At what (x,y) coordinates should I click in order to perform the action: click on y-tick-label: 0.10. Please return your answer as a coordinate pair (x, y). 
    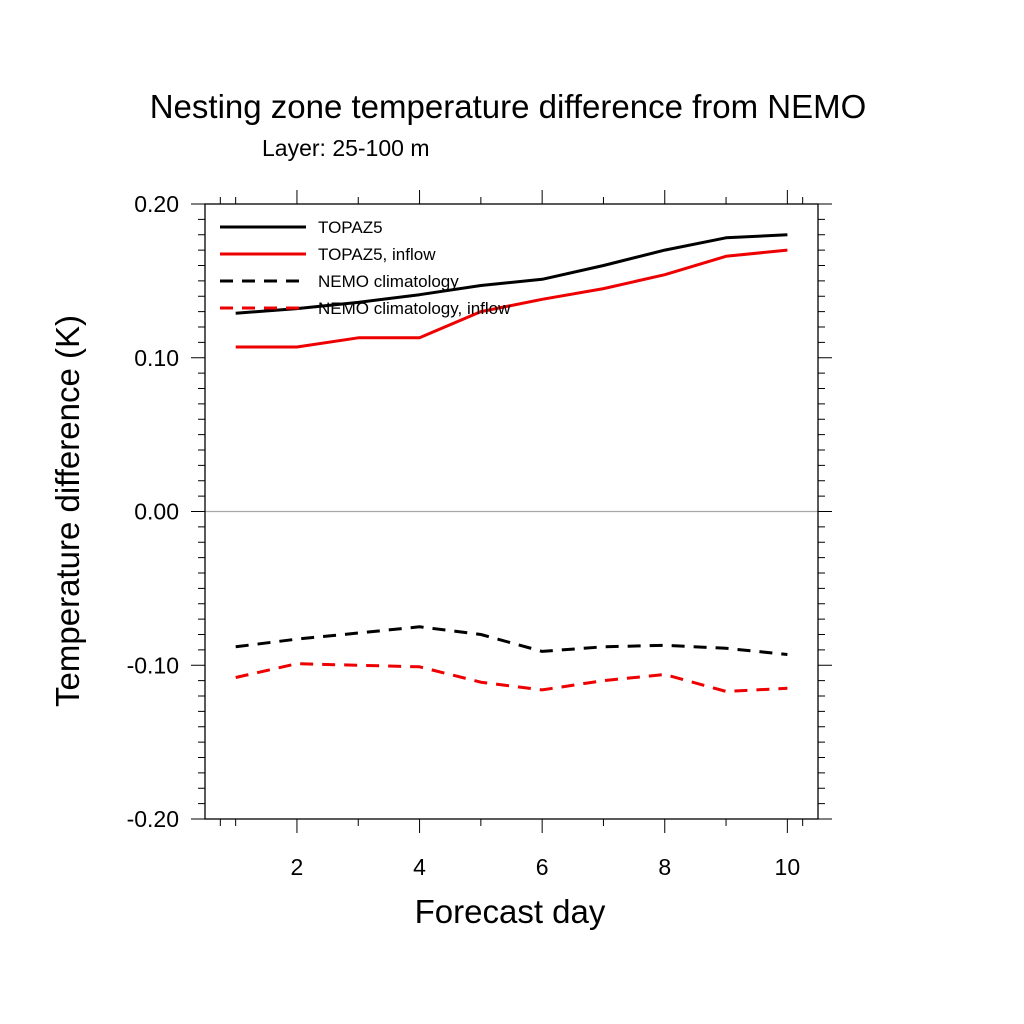
    Looking at the image, I should click on (156, 358).